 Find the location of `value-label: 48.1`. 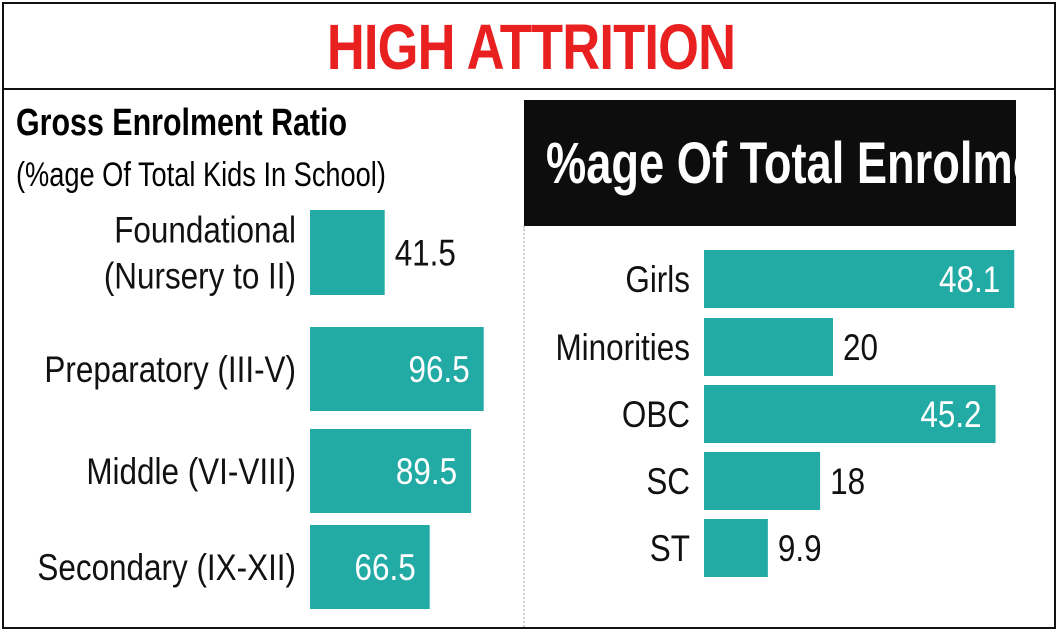

value-label: 48.1 is located at coordinates (969, 280).